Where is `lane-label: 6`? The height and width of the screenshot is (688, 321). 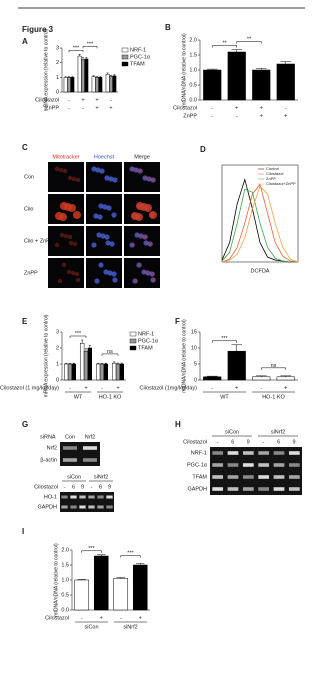
lane-label: 6 is located at coordinates (232, 442).